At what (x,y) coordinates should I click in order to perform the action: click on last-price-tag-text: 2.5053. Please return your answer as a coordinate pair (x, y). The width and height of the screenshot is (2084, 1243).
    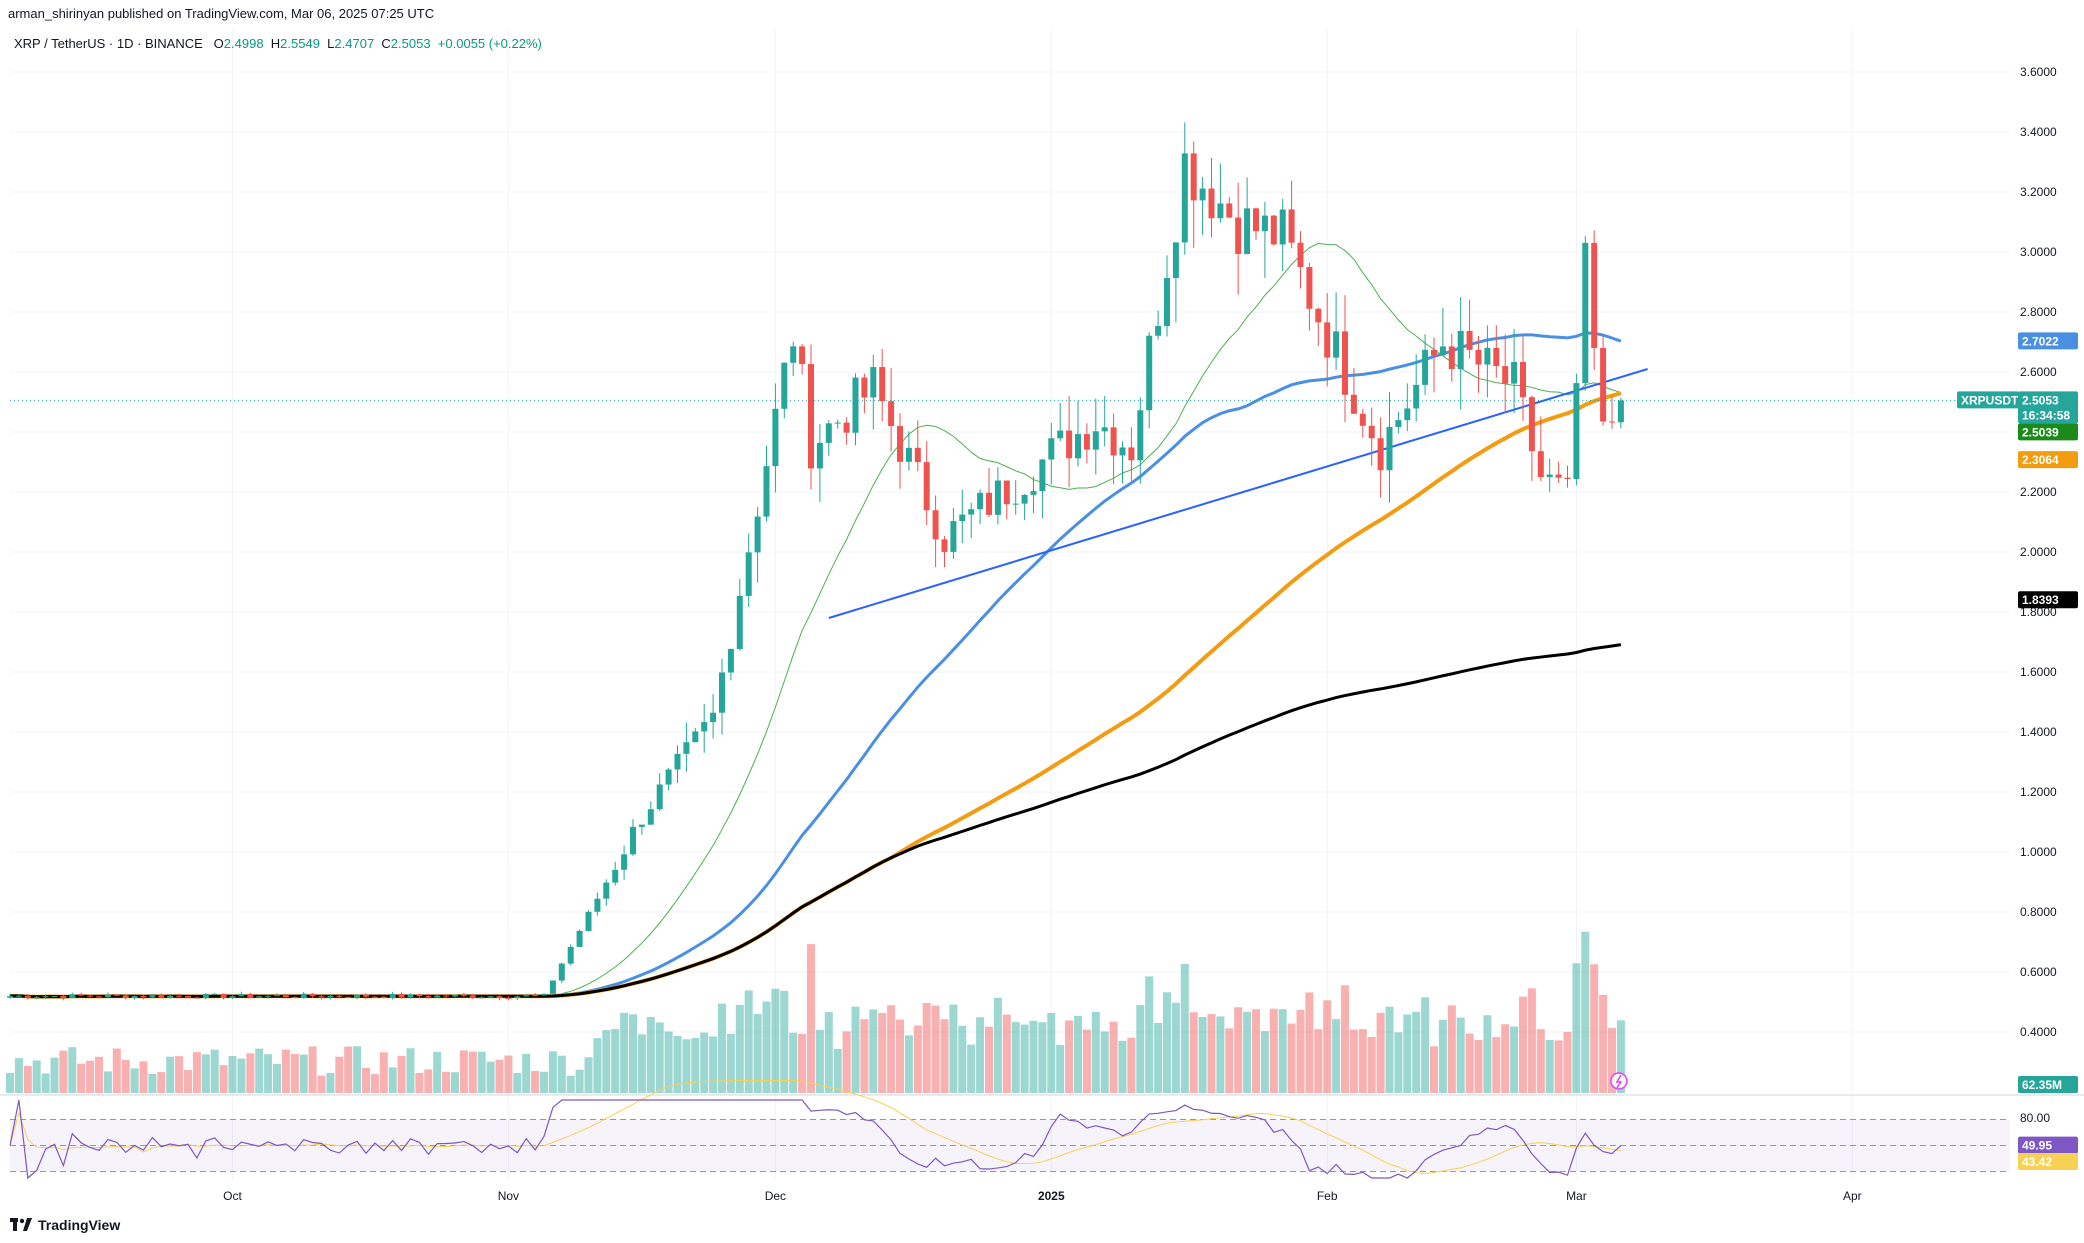
    Looking at the image, I should click on (2040, 400).